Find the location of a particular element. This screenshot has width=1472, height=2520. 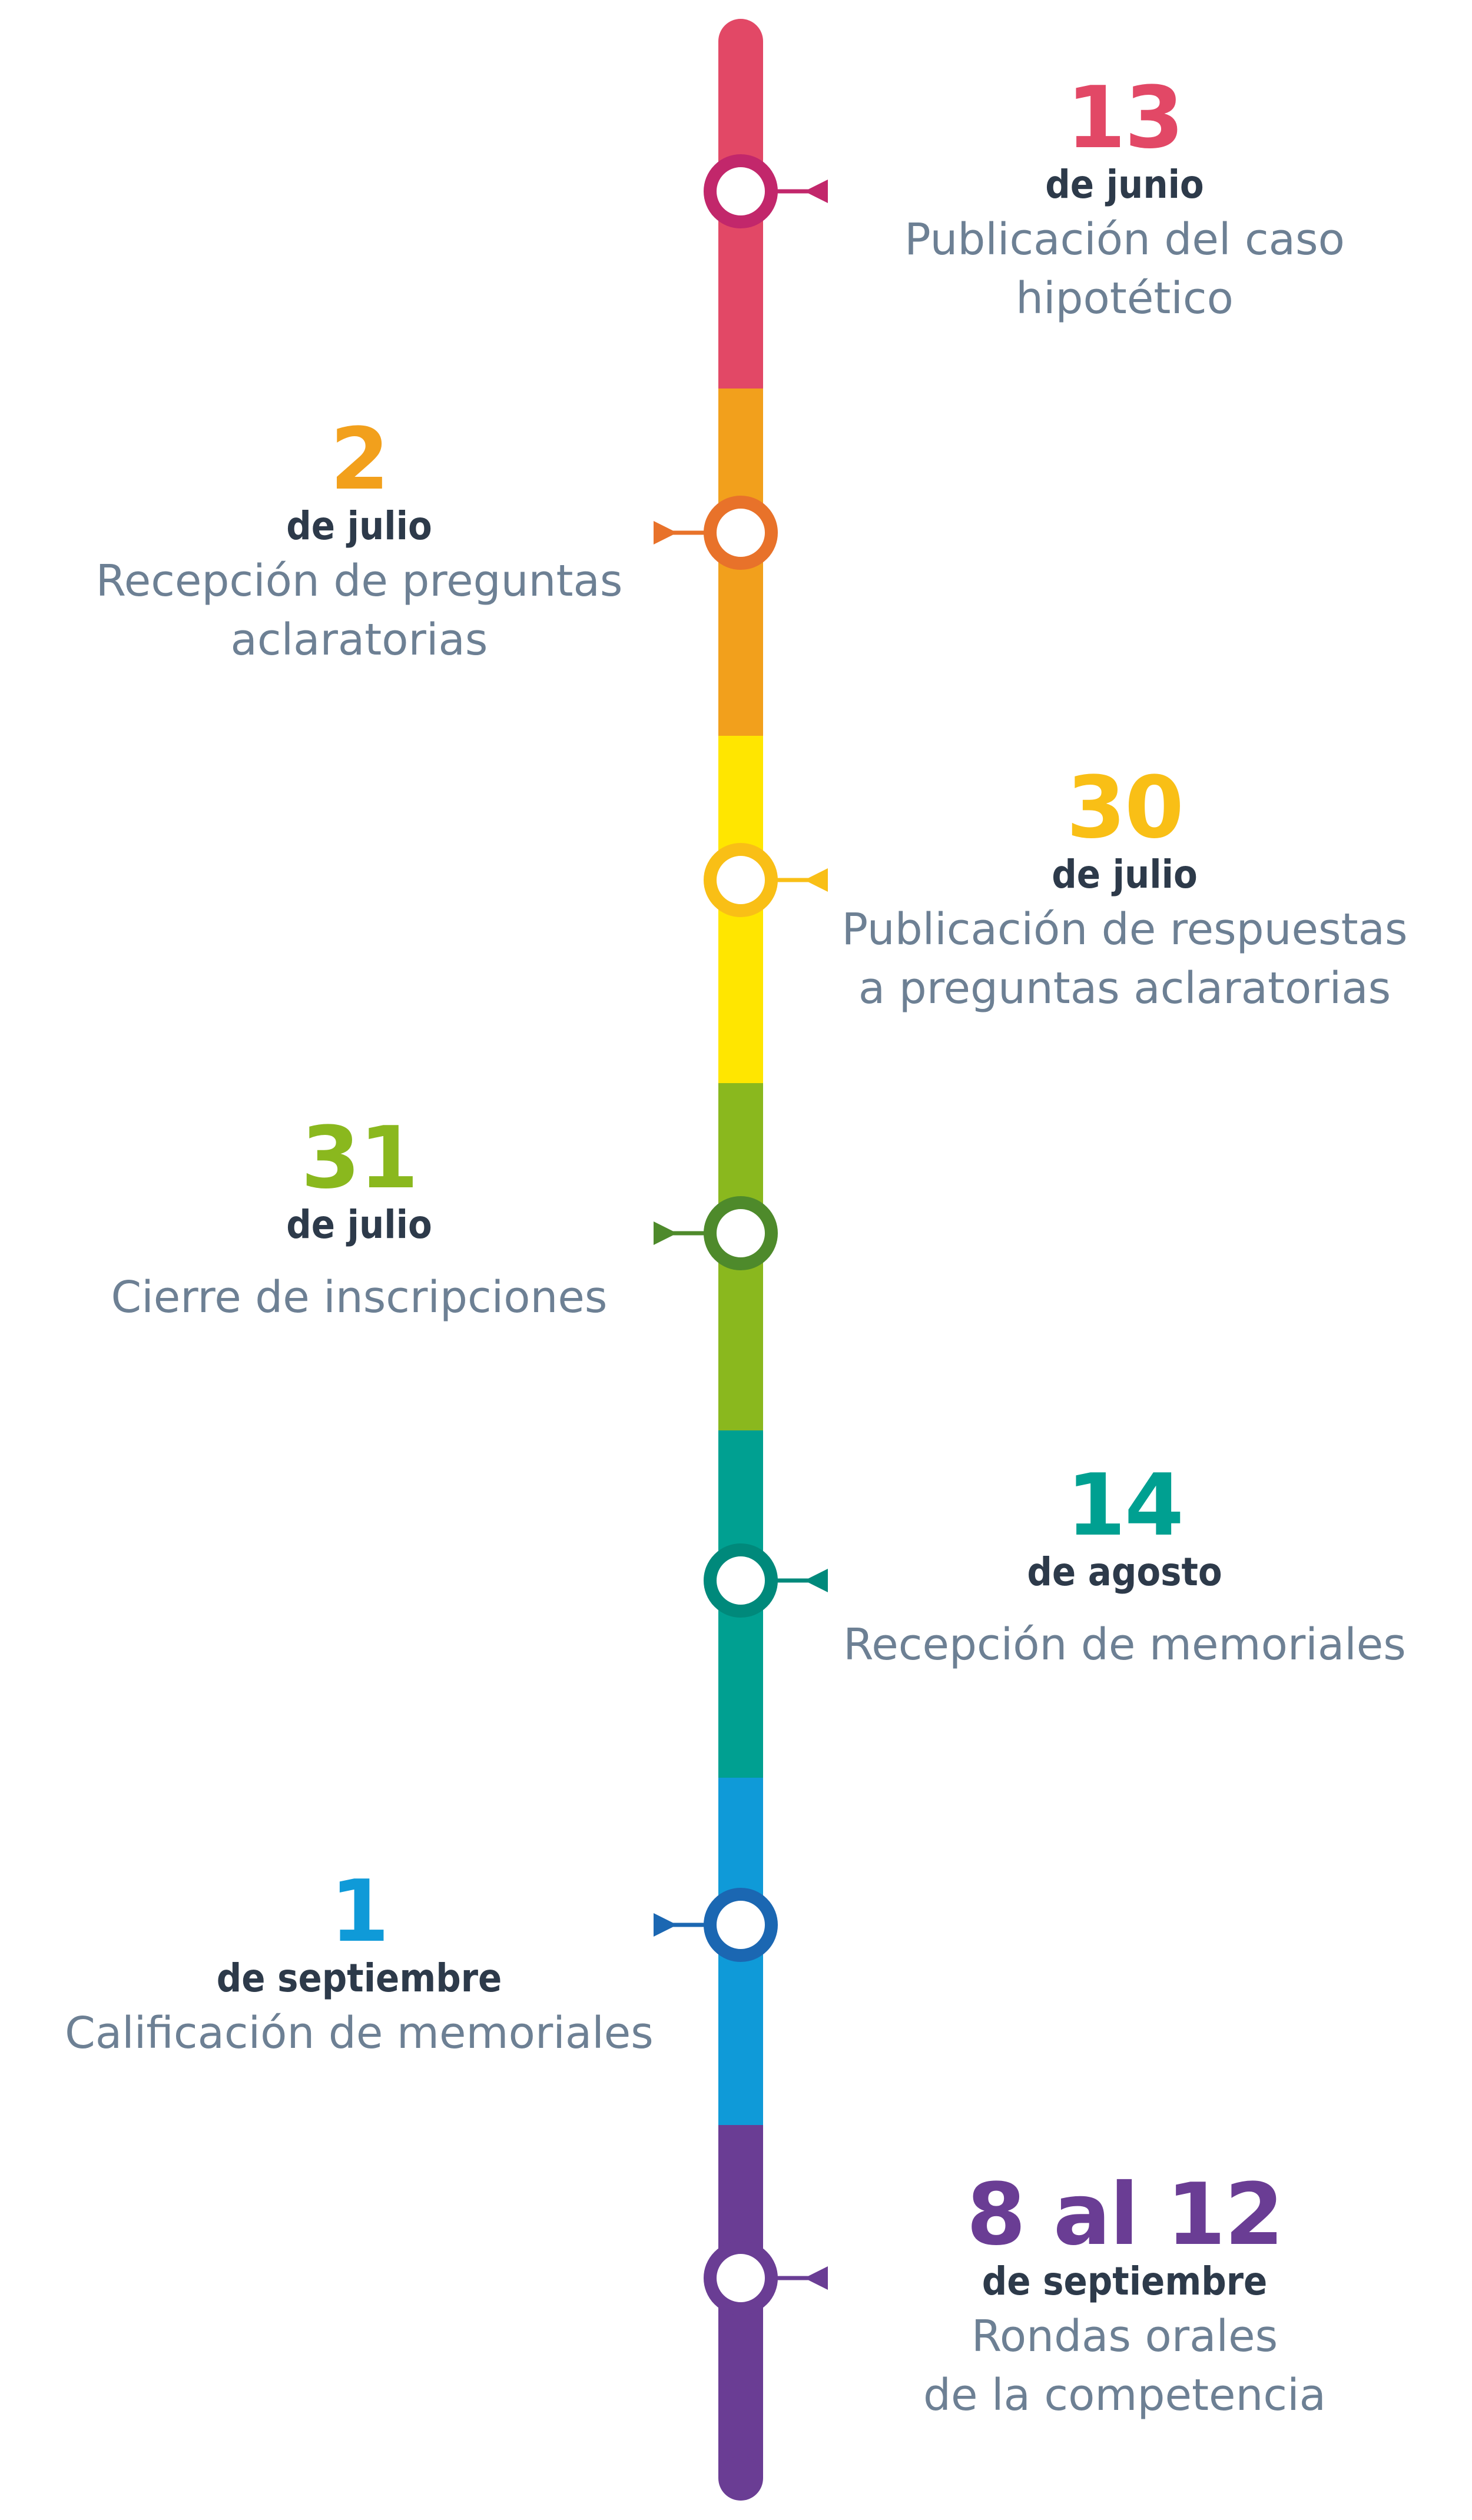

event-date-number: 8 al 12 is located at coordinates (1125, 2215).